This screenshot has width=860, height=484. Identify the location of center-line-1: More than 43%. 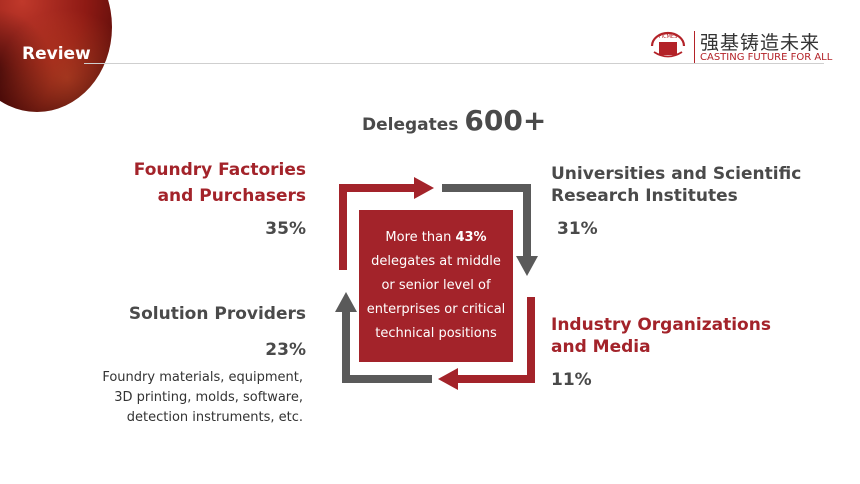
(436, 237).